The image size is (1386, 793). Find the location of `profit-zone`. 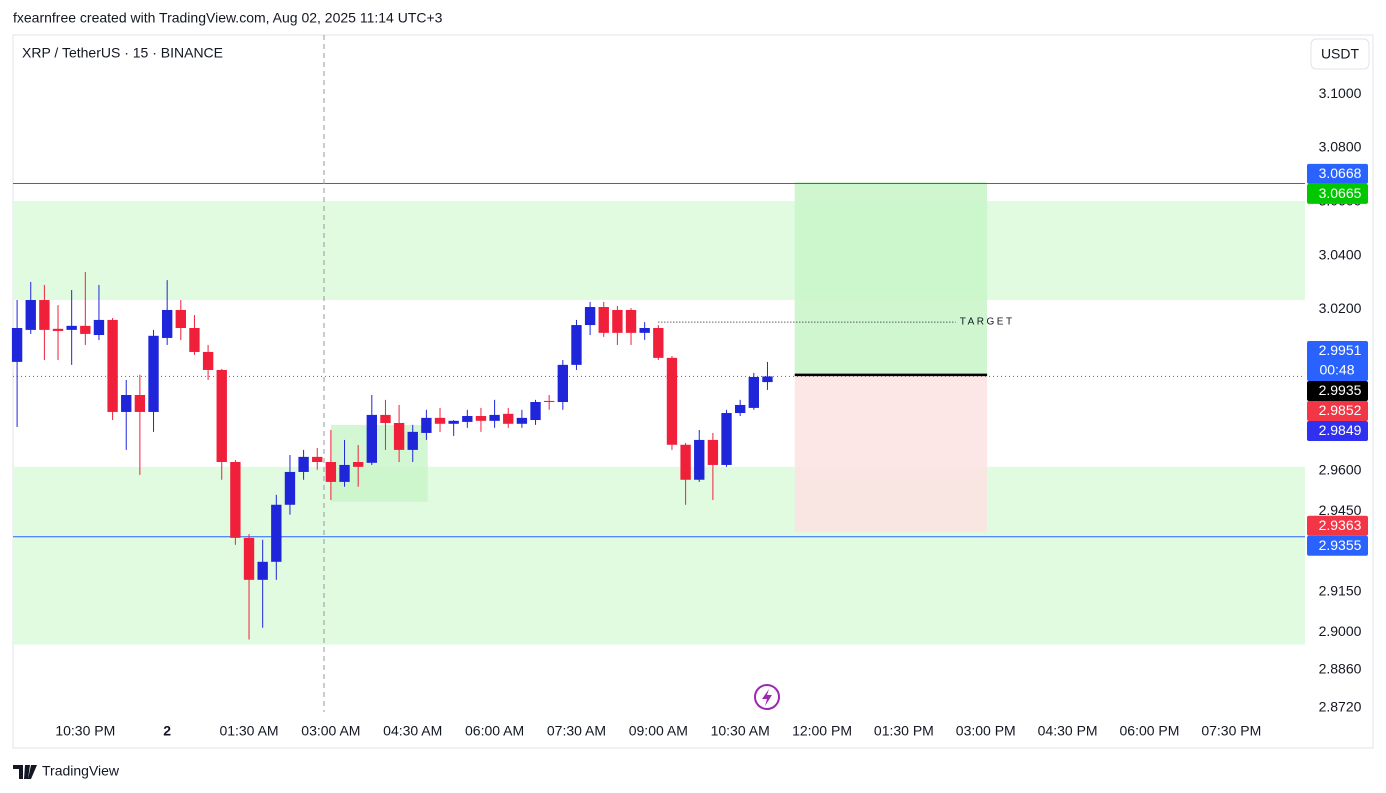

profit-zone is located at coordinates (891, 278).